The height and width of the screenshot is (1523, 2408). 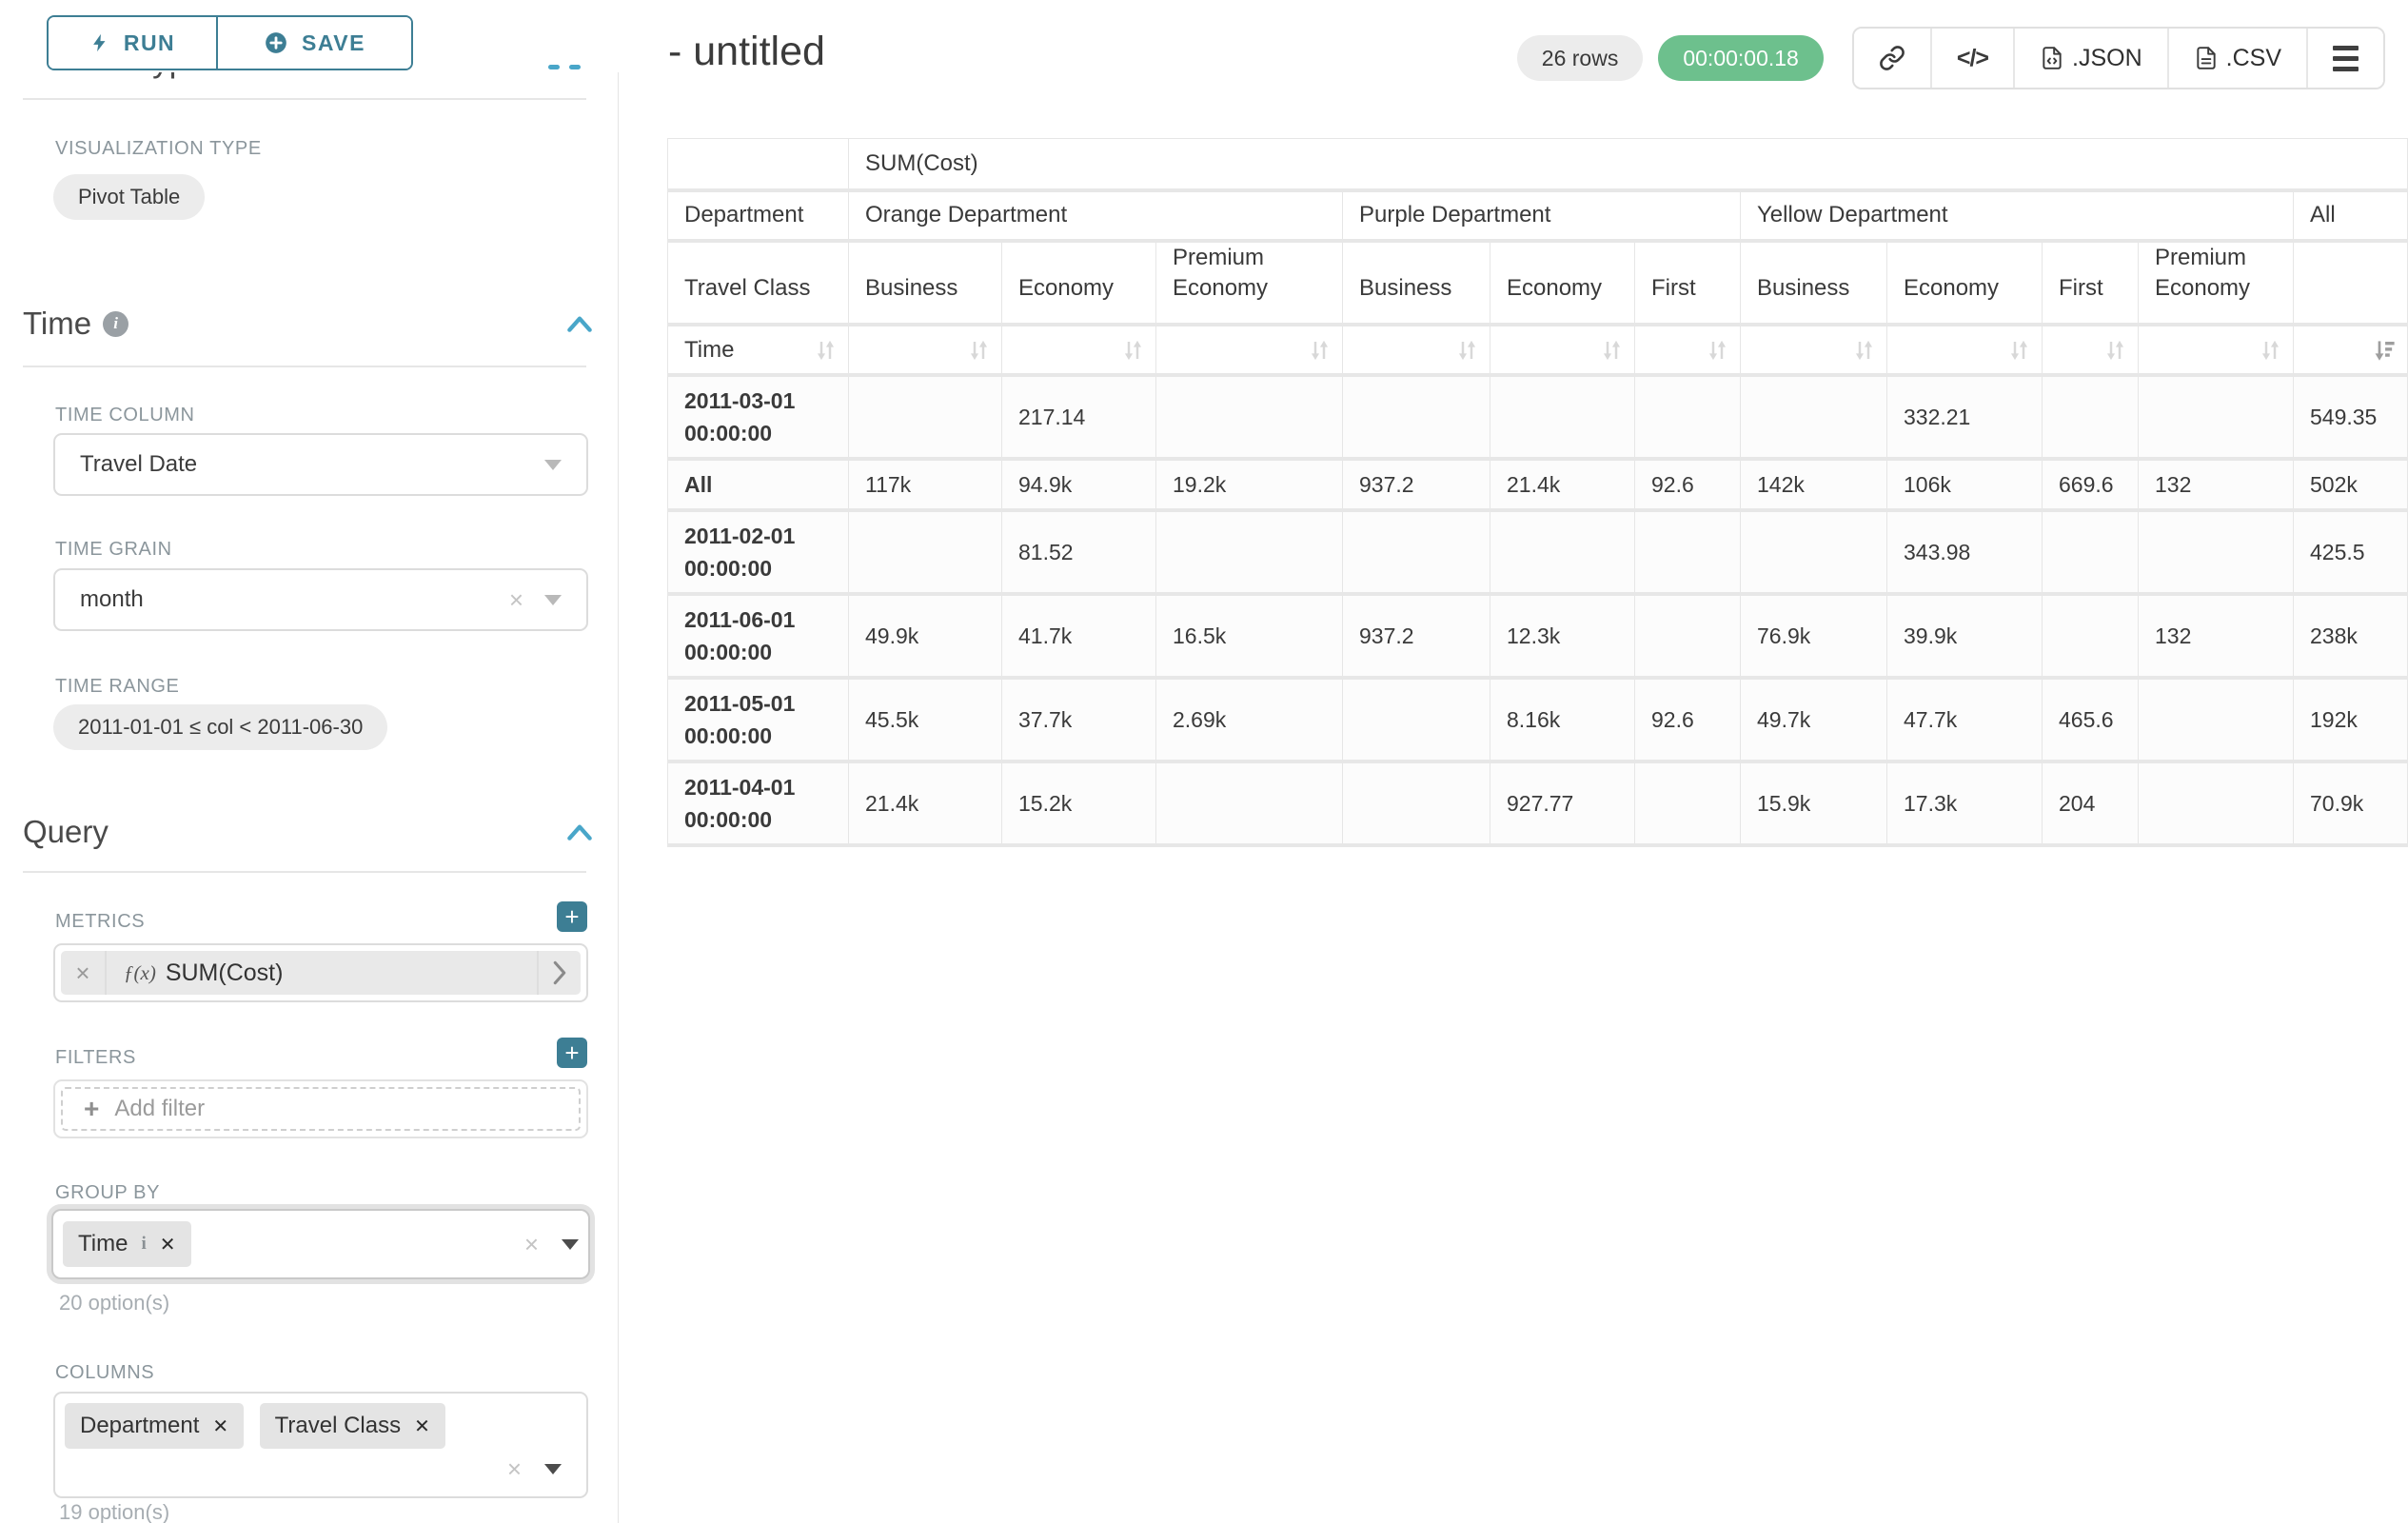 I want to click on chart-title: - untitled, so click(x=746, y=52).